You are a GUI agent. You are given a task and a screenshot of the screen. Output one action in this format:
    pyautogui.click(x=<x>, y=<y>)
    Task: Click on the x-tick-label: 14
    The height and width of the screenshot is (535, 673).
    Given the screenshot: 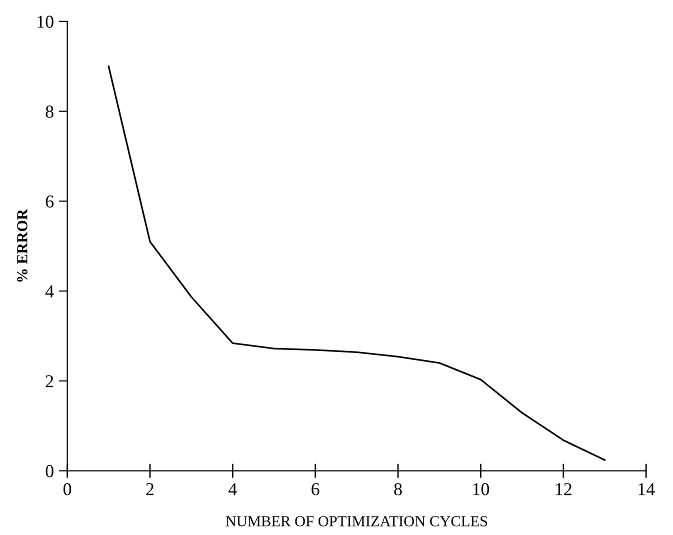 What is the action you would take?
    pyautogui.click(x=646, y=489)
    